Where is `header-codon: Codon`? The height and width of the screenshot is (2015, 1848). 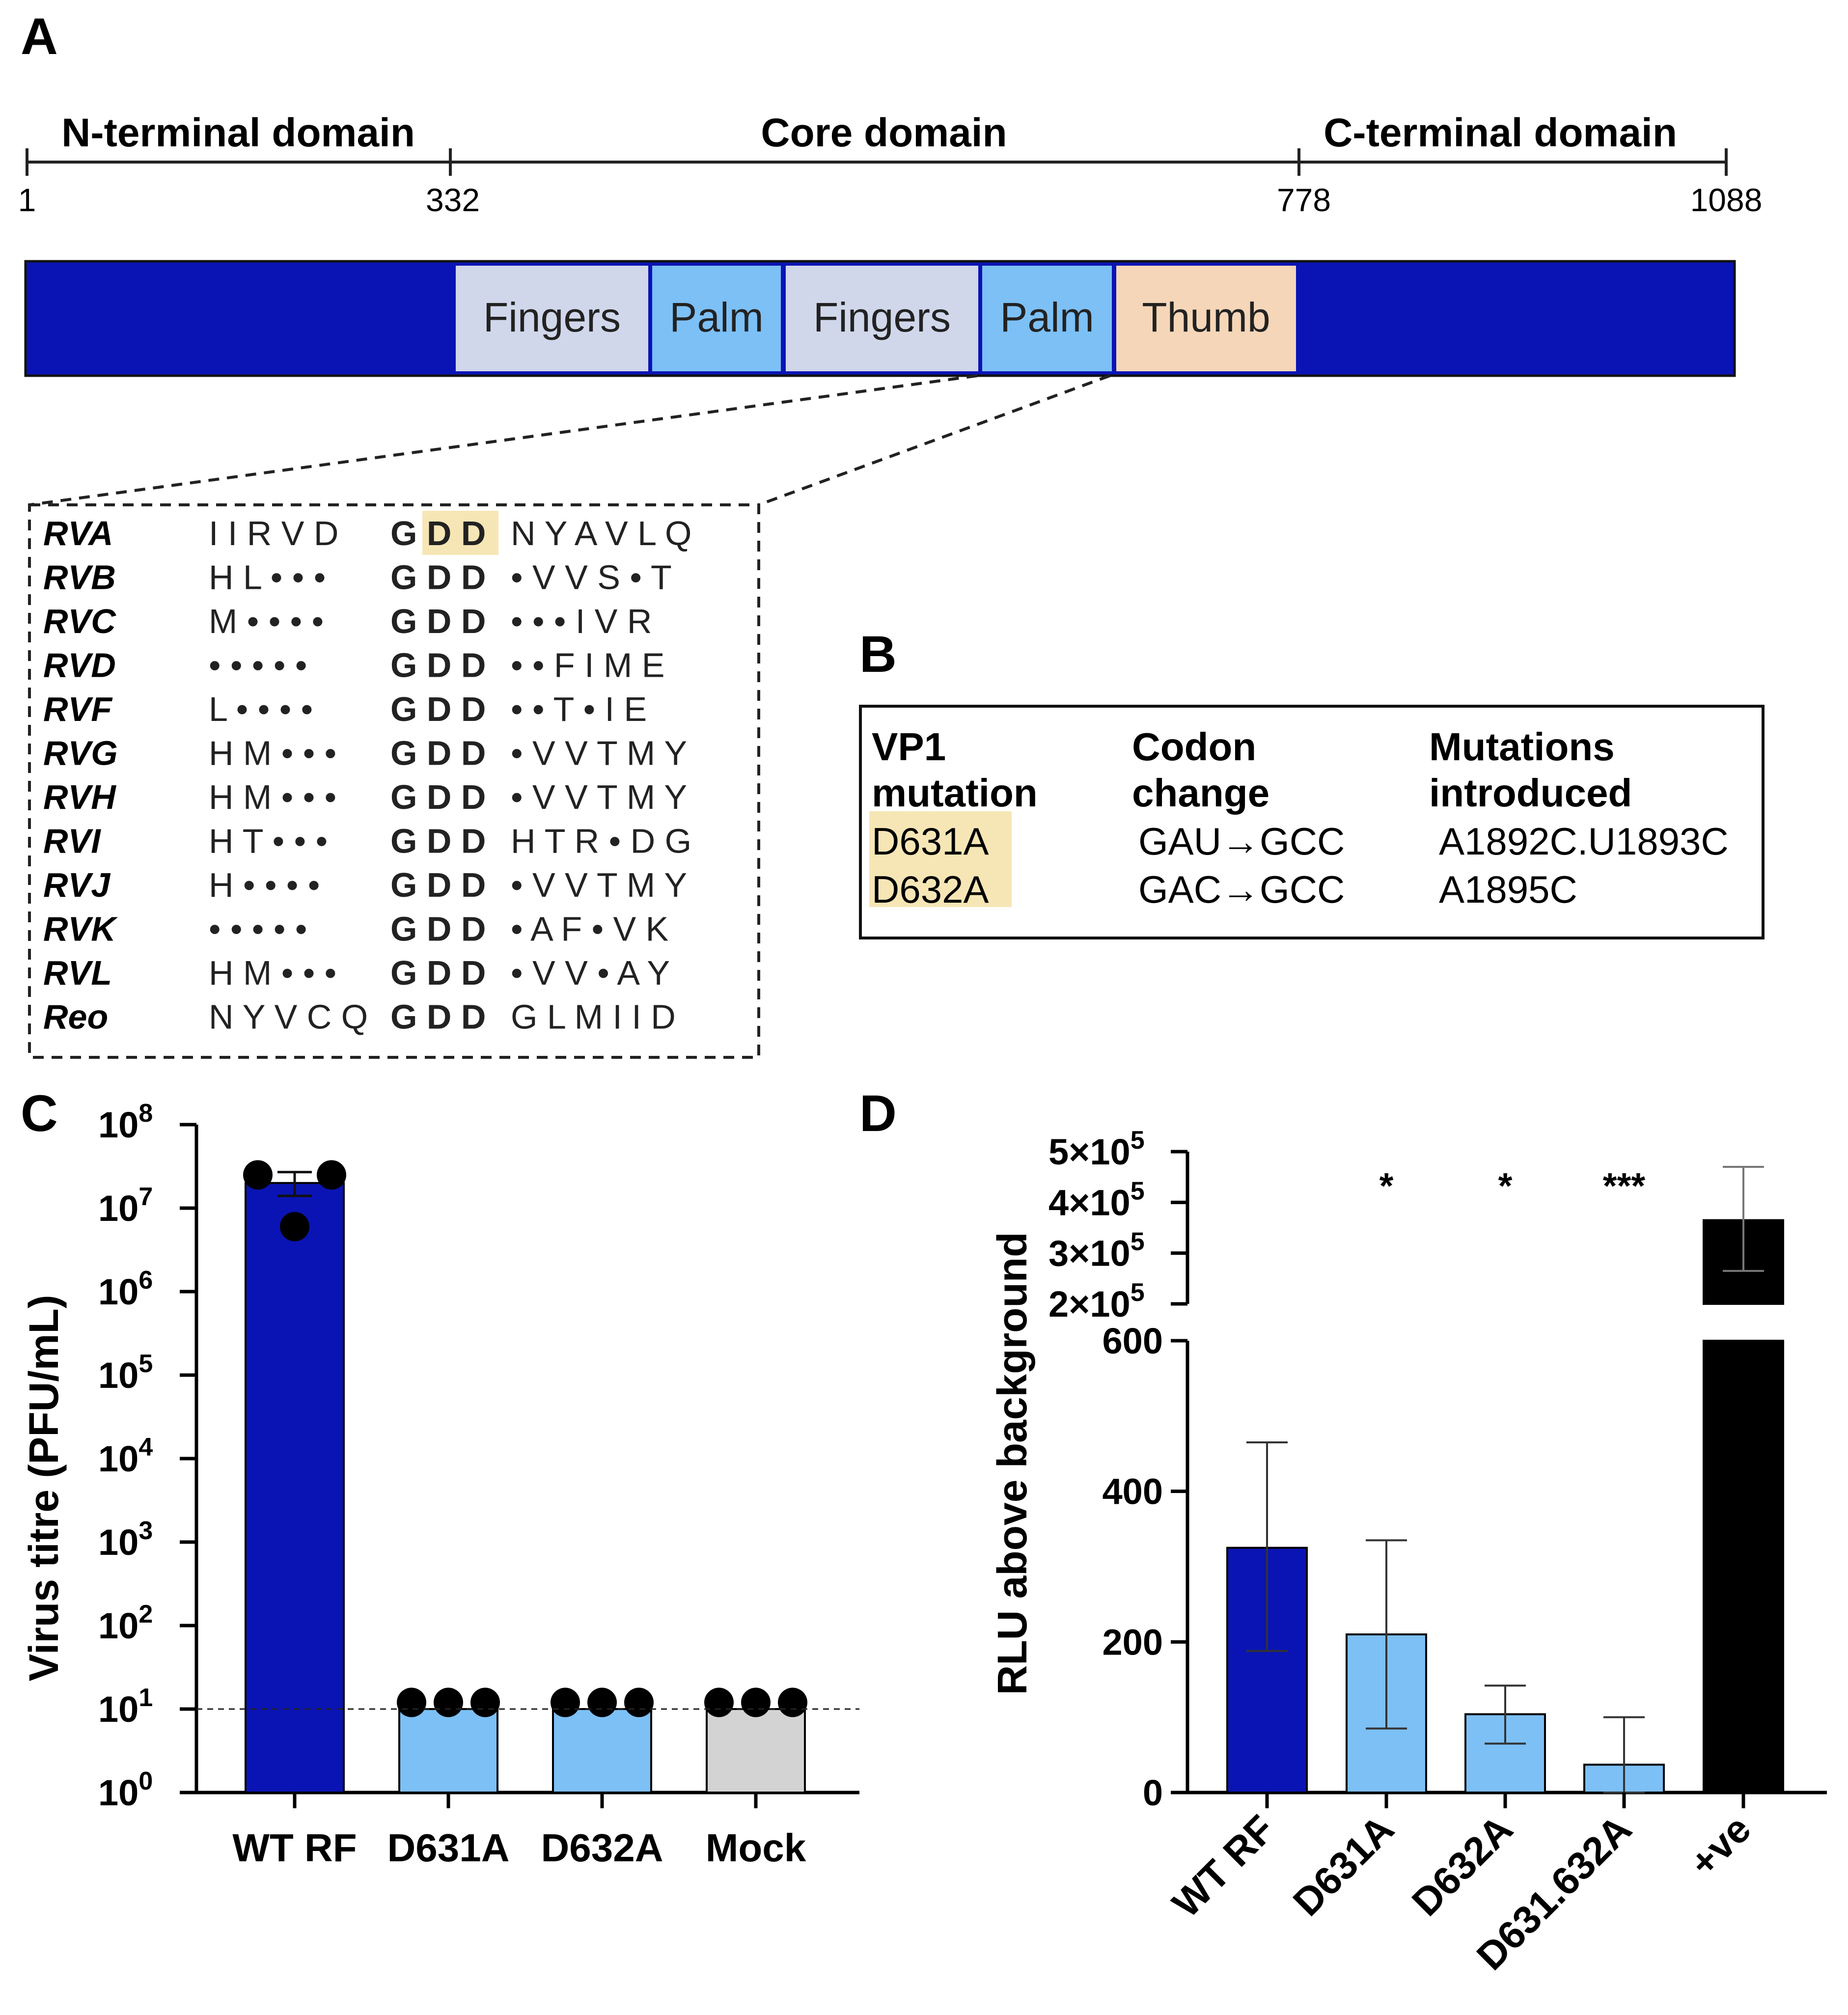 header-codon: Codon is located at coordinates (1194, 747).